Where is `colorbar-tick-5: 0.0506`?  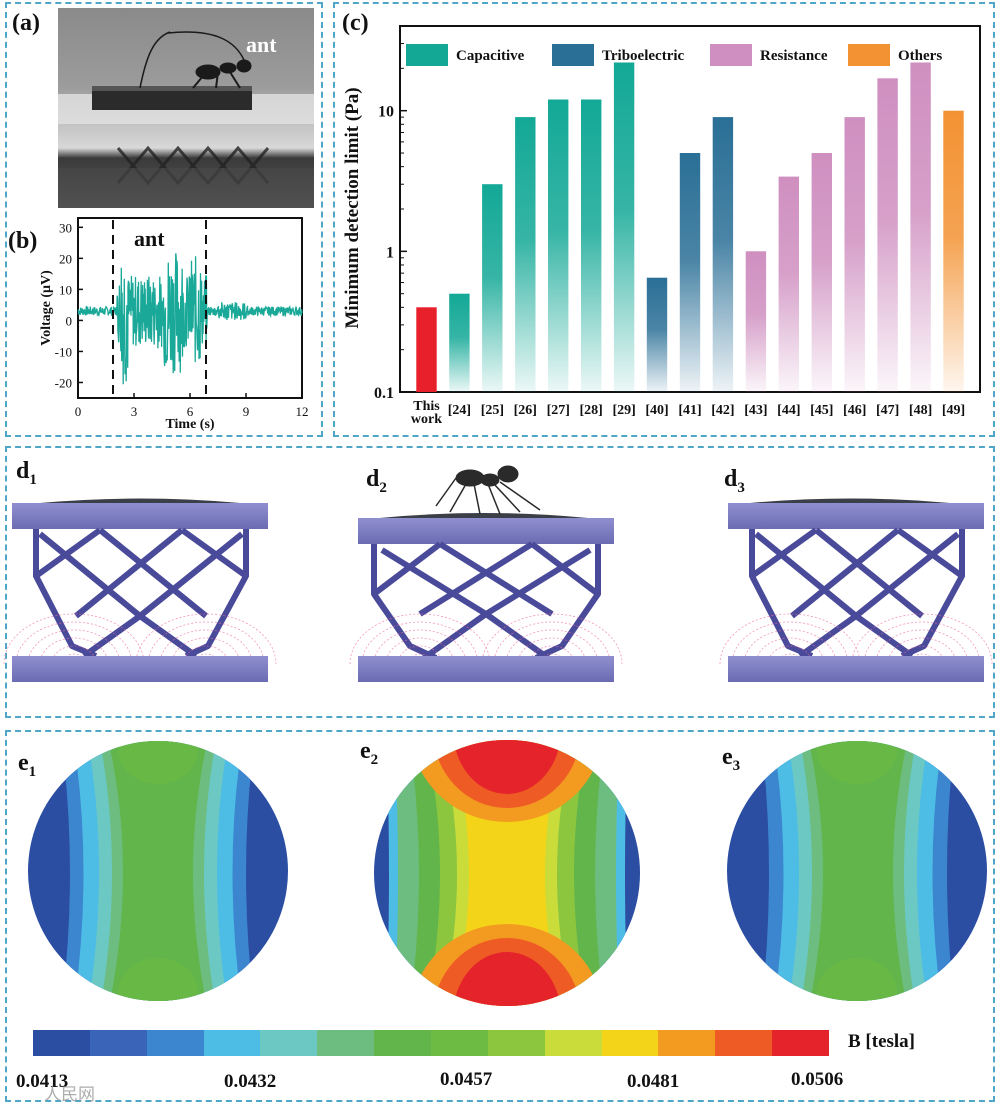 colorbar-tick-5: 0.0506 is located at coordinates (817, 1079).